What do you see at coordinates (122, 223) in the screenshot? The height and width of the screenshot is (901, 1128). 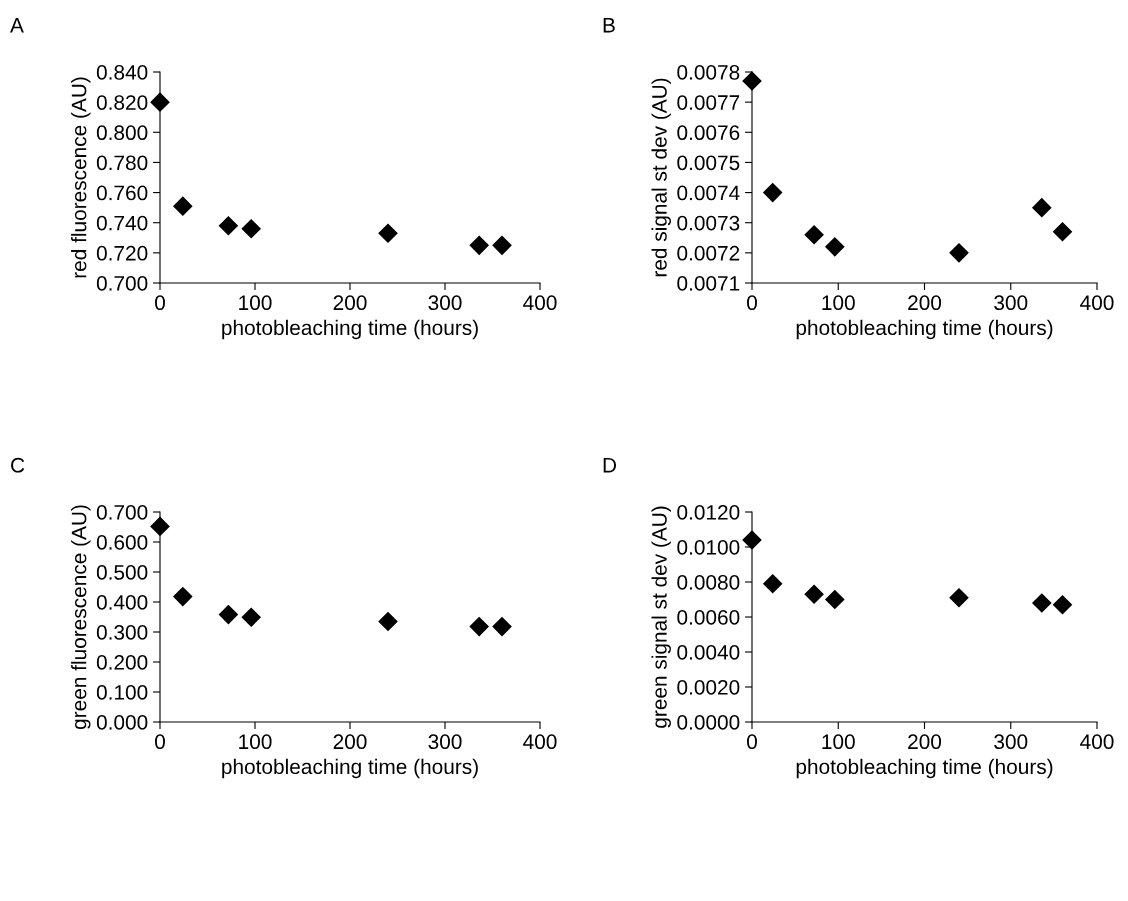 I see `y-tick-label: 0.740` at bounding box center [122, 223].